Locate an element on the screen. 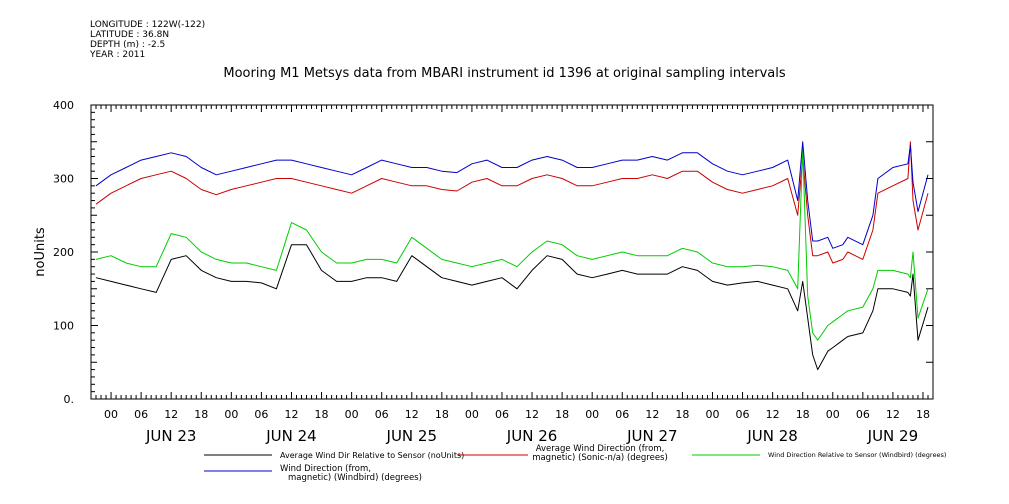 The width and height of the screenshot is (1009, 504). day-label: JUN 29 is located at coordinates (892, 436).